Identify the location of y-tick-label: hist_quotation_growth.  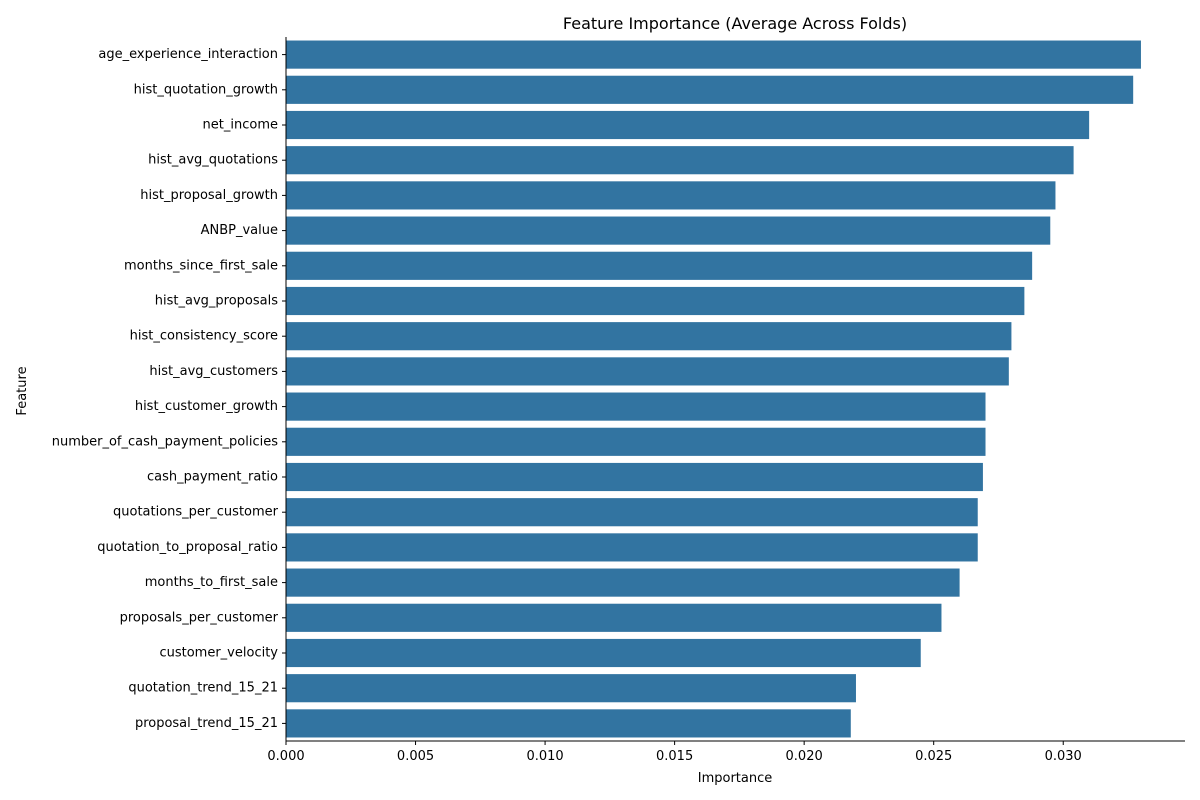
(206, 89).